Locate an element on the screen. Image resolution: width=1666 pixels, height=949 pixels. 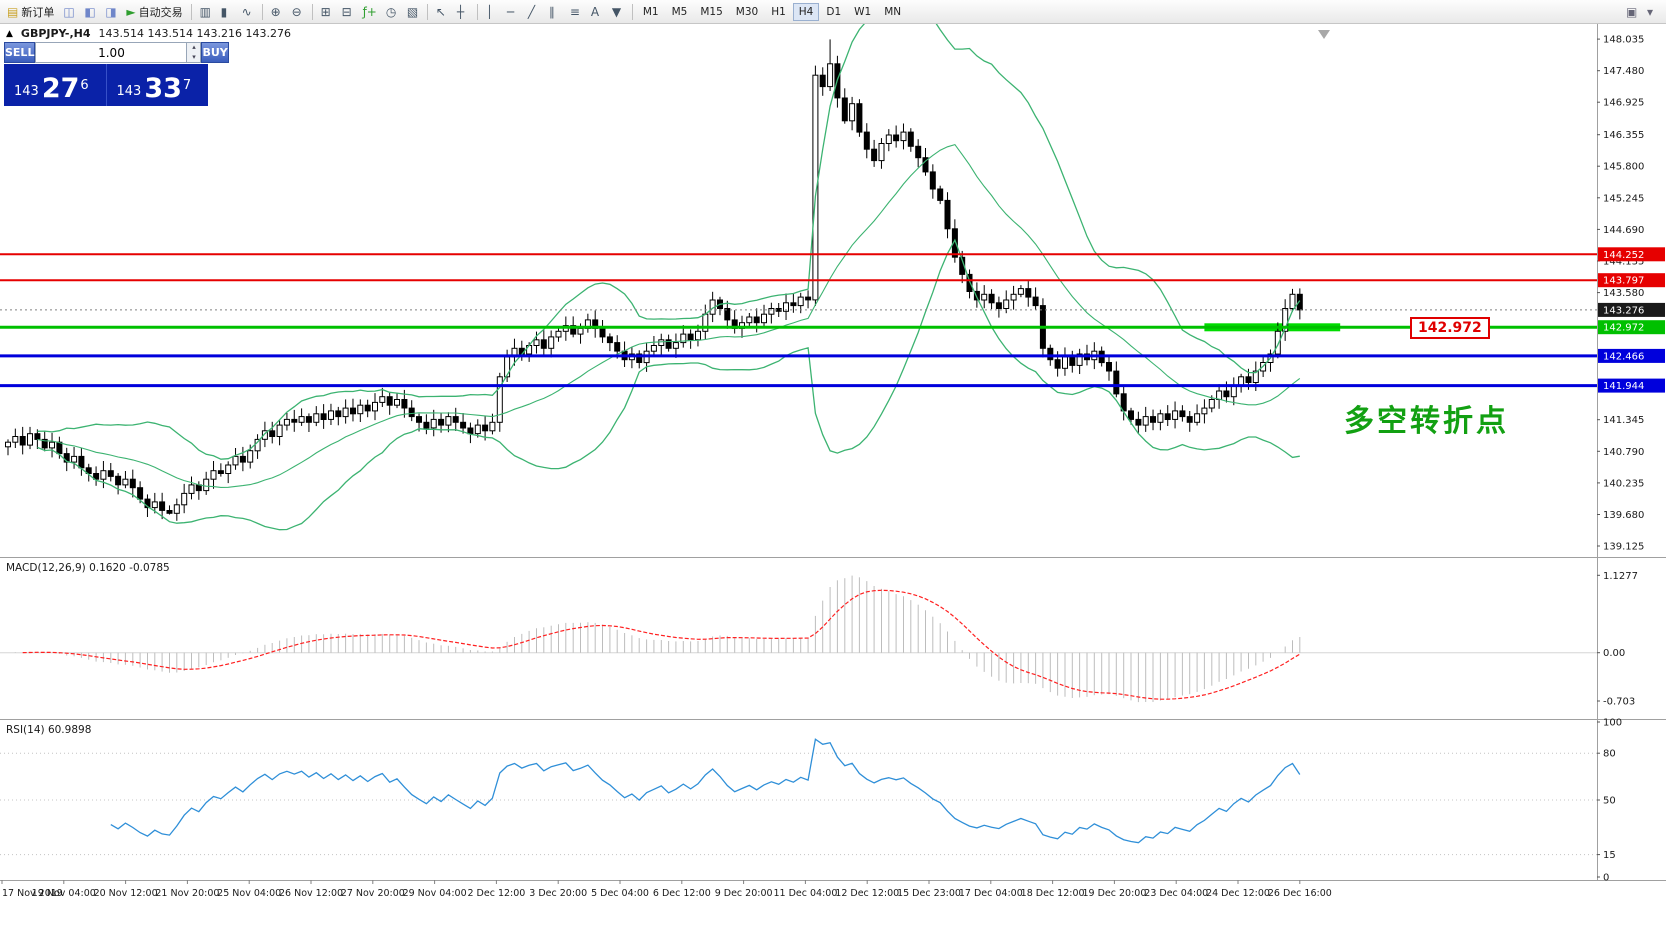
volume-spinner: ▴ ▾ is located at coordinates (193, 52).